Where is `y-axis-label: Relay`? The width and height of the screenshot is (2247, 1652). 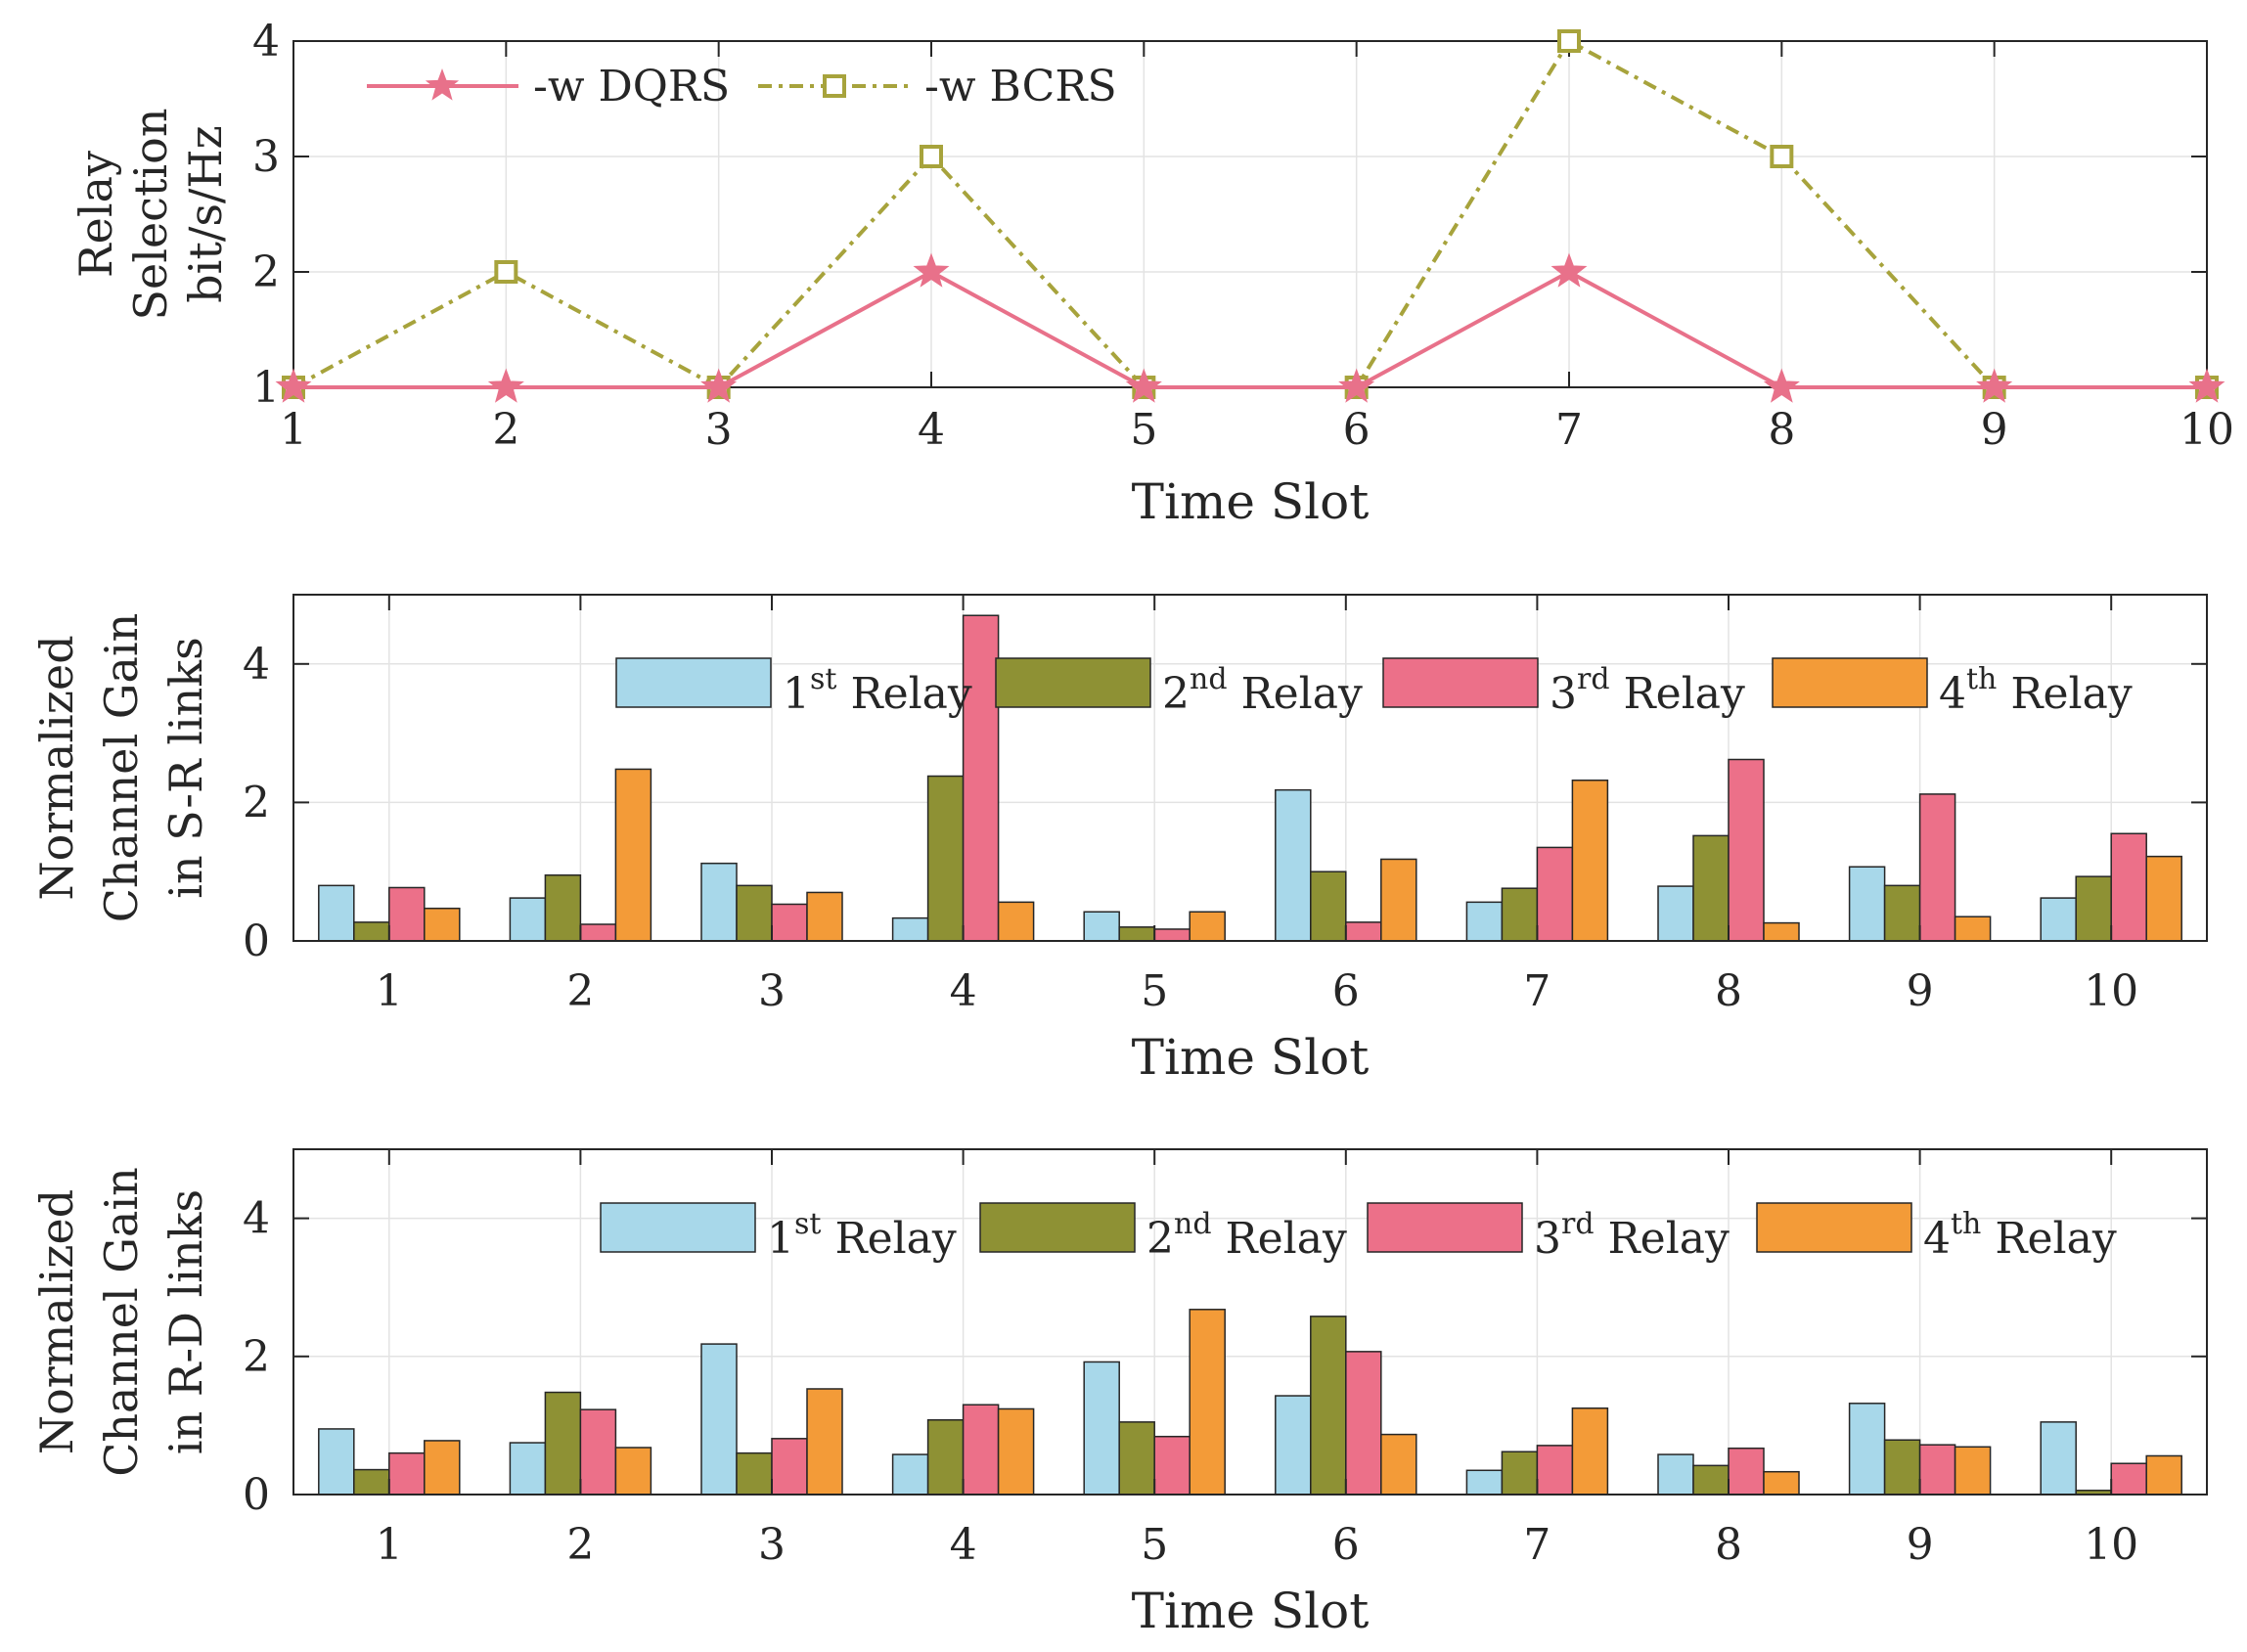 y-axis-label: Relay is located at coordinates (95, 215).